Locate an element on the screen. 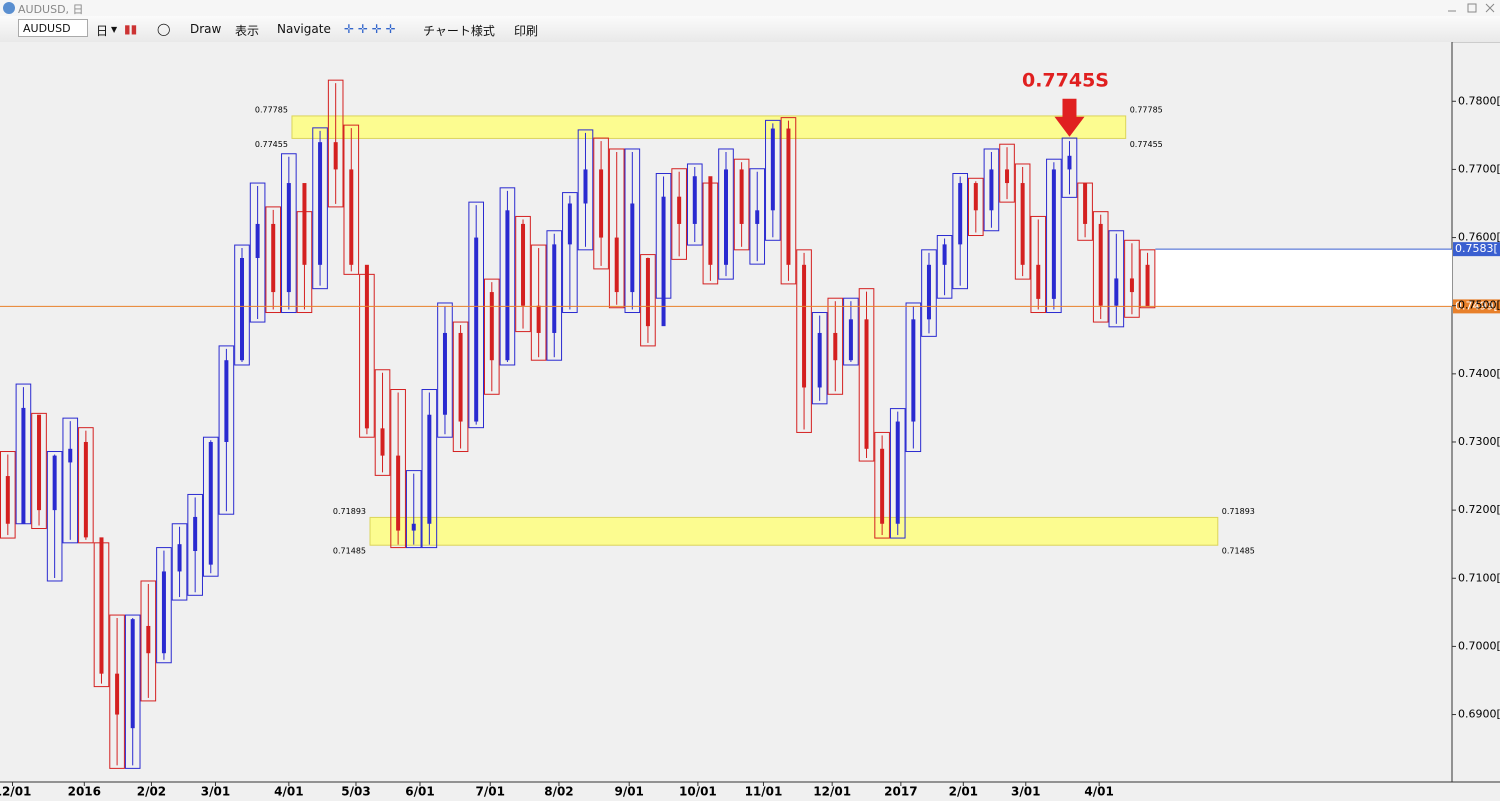 This screenshot has width=1500, height=801. zone-label: 0.77785 is located at coordinates (1146, 109).